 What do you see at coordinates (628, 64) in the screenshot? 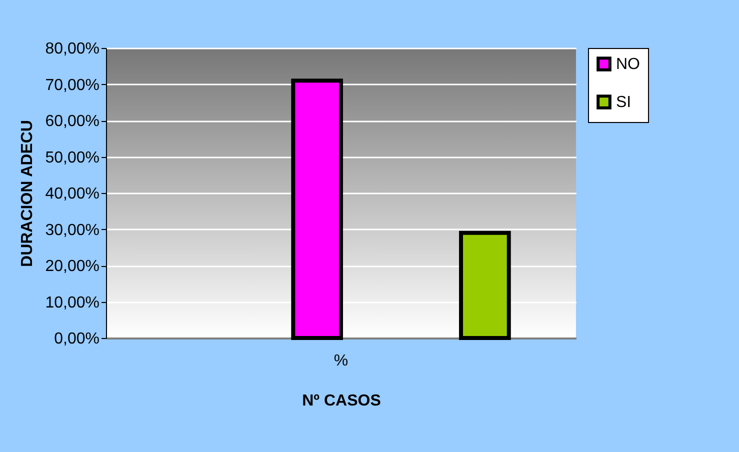
I see `legend-label: NO` at bounding box center [628, 64].